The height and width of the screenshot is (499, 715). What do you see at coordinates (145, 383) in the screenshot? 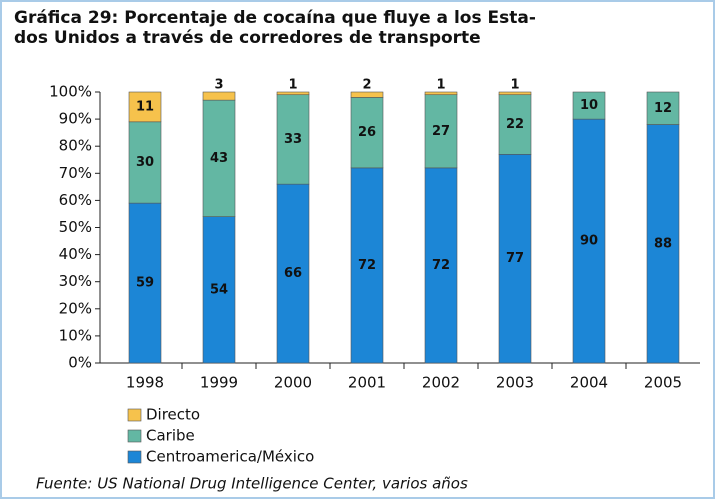
I see `x-tick-label: 1998` at bounding box center [145, 383].